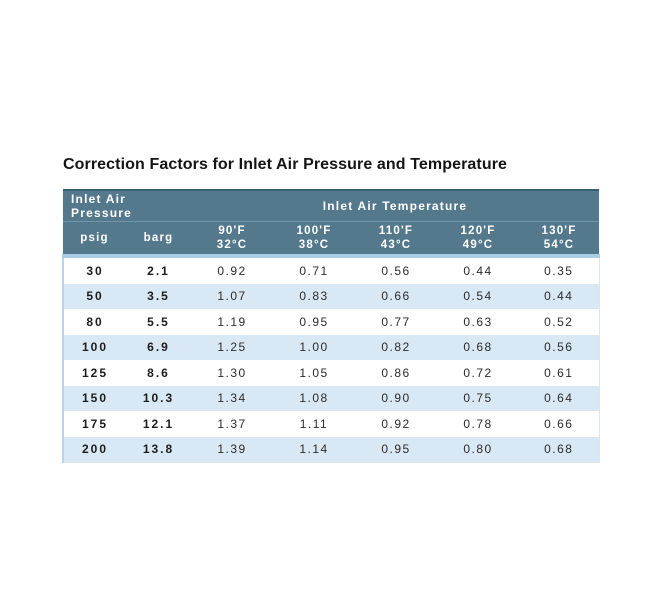  What do you see at coordinates (232, 372) in the screenshot?
I see `factor-cell: 1.30` at bounding box center [232, 372].